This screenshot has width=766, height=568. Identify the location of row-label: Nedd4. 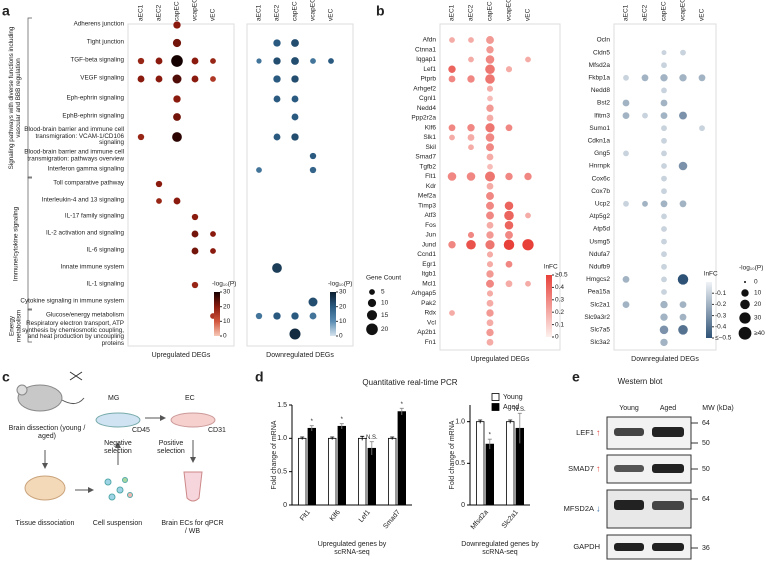
(427, 108).